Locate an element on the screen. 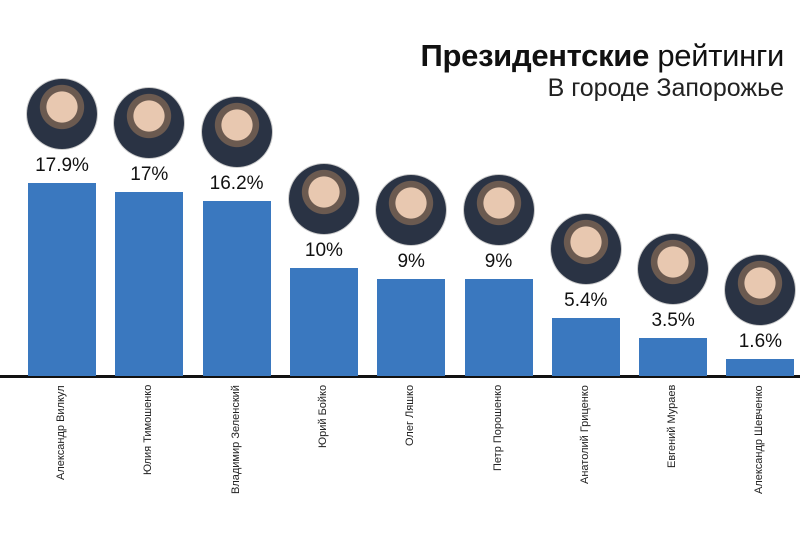  x-axis-line is located at coordinates (400, 376).